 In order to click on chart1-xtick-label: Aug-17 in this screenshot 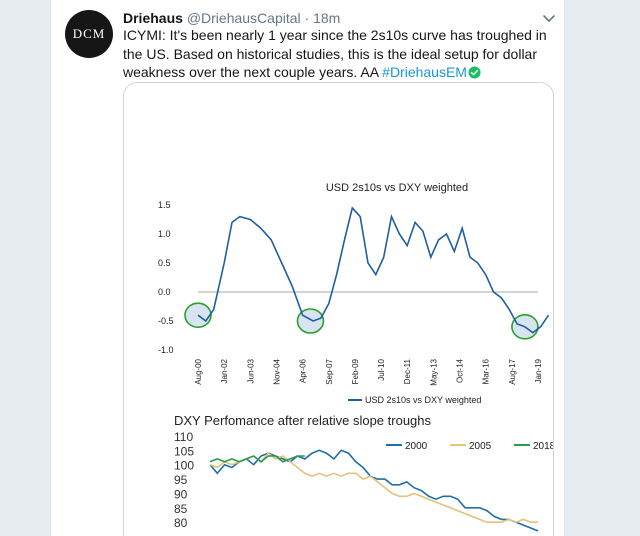, I will do `click(512, 371)`.